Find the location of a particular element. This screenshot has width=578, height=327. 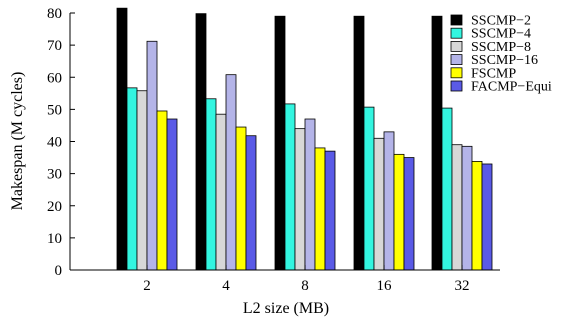

y-tick-label: 40 is located at coordinates (54, 143).